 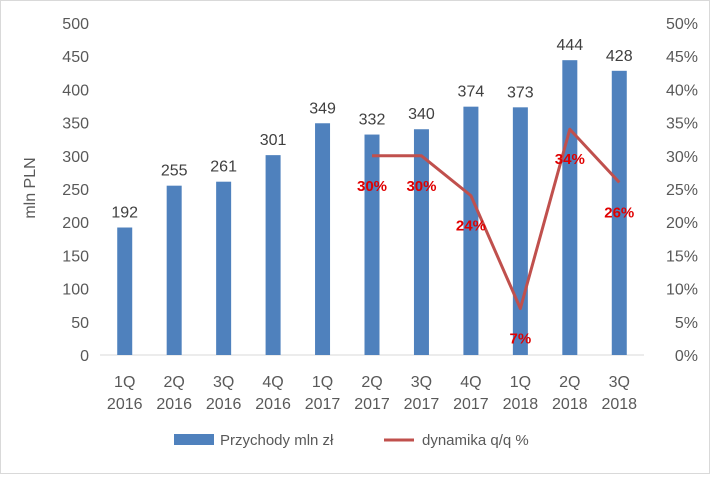 What do you see at coordinates (224, 393) in the screenshot?
I see `x-tick-label: 3Q 2016` at bounding box center [224, 393].